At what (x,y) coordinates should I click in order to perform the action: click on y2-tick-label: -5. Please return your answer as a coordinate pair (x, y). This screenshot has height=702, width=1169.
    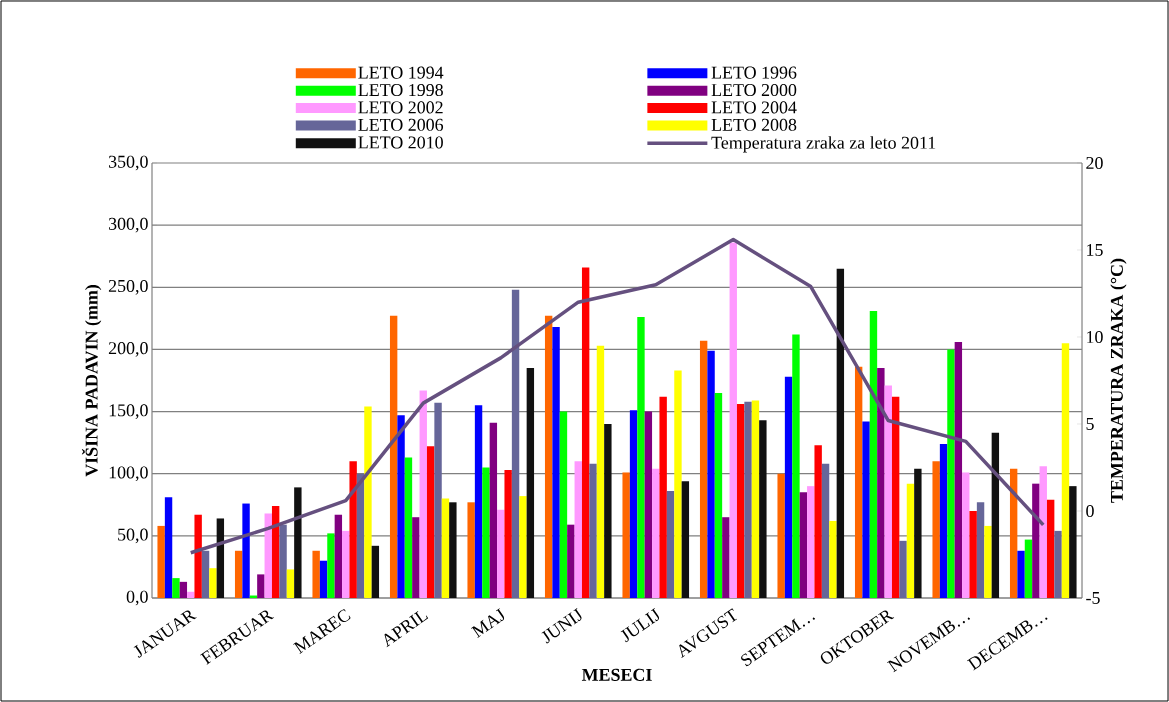
    Looking at the image, I should click on (1093, 598).